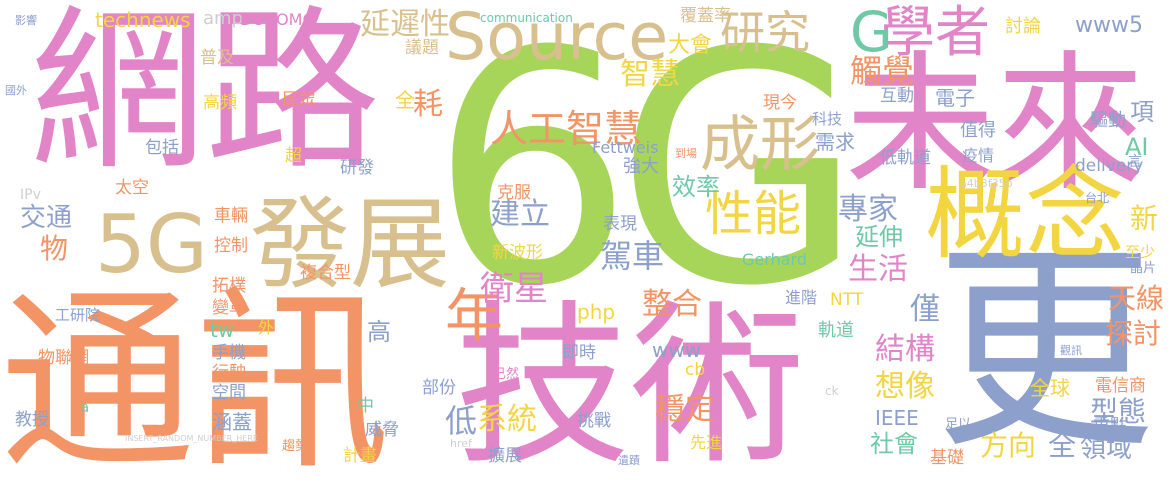 This screenshot has width=1175, height=482. What do you see at coordinates (507, 419) in the screenshot?
I see `word-system: 系統` at bounding box center [507, 419].